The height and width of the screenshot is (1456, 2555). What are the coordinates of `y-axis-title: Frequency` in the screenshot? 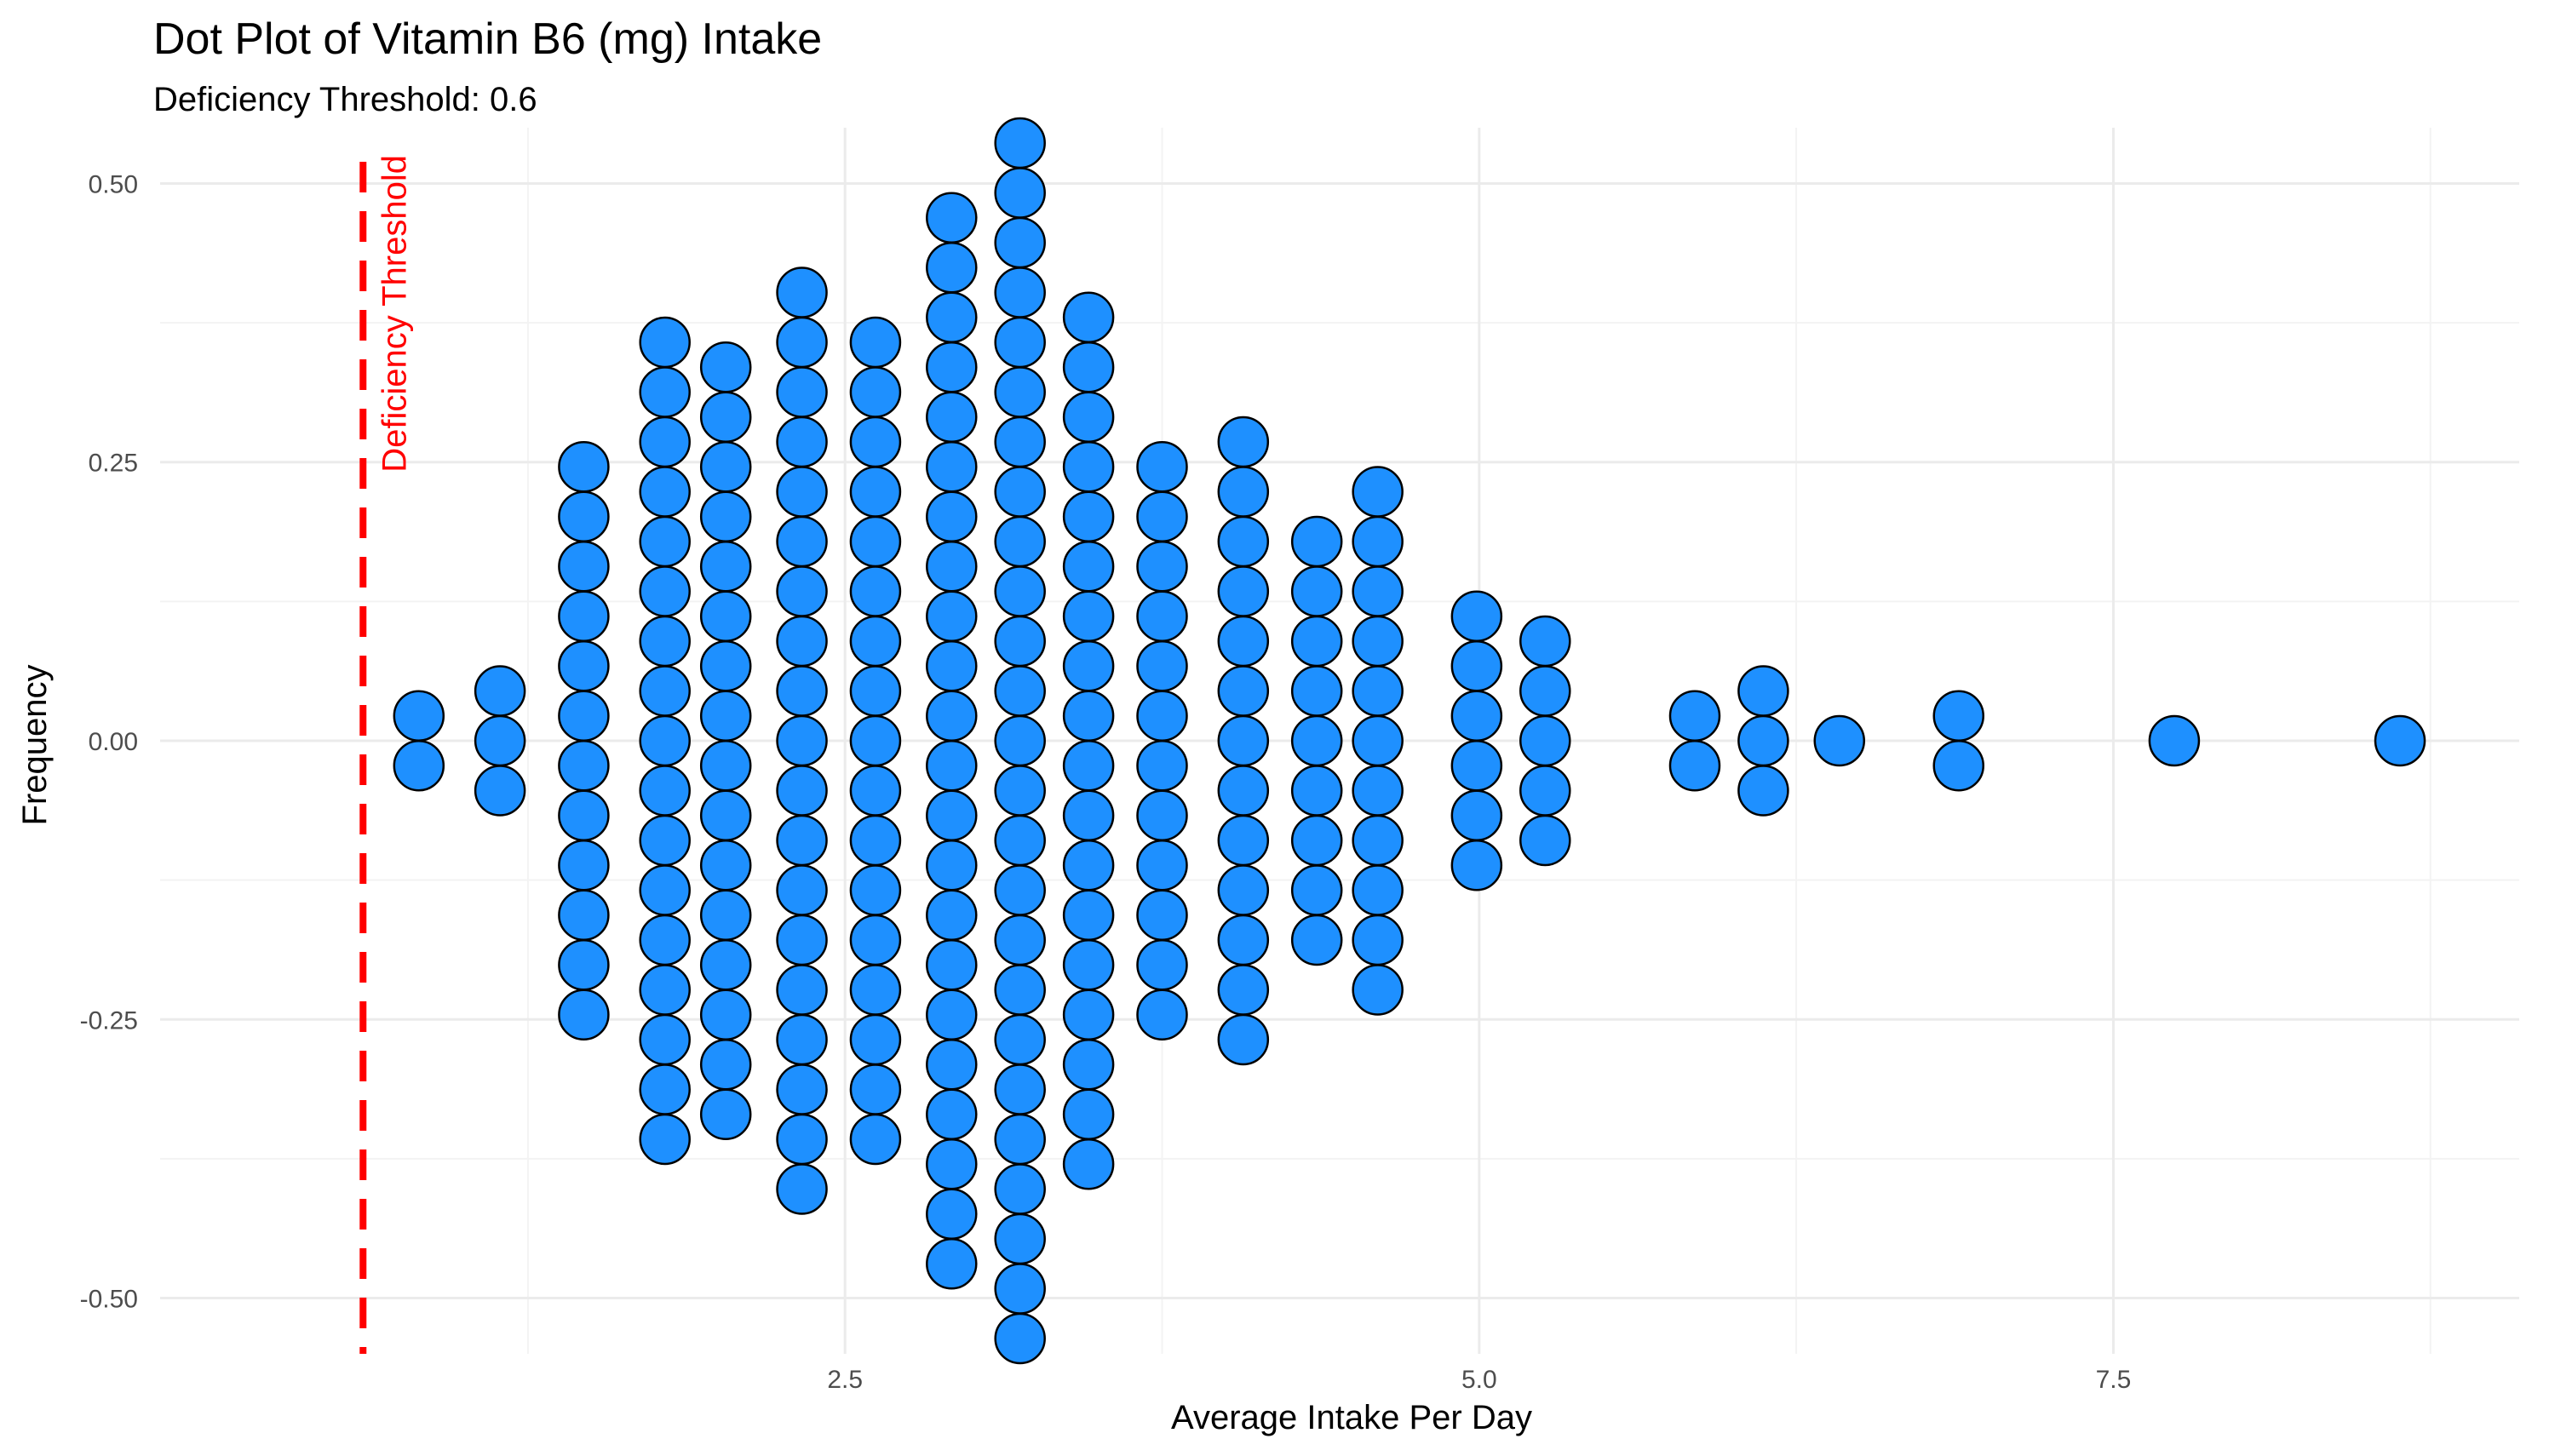 It's located at (35, 745).